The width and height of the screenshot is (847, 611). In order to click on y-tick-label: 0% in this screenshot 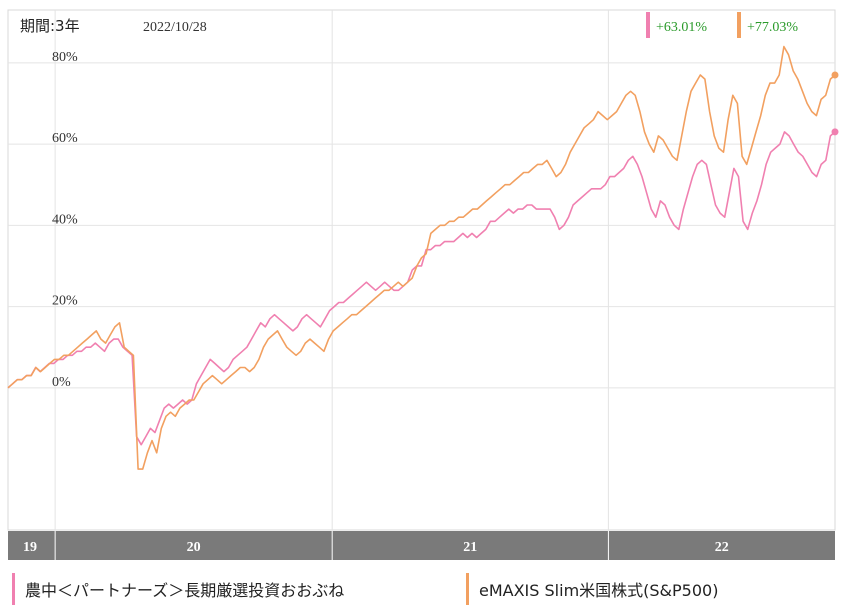, I will do `click(61, 382)`.